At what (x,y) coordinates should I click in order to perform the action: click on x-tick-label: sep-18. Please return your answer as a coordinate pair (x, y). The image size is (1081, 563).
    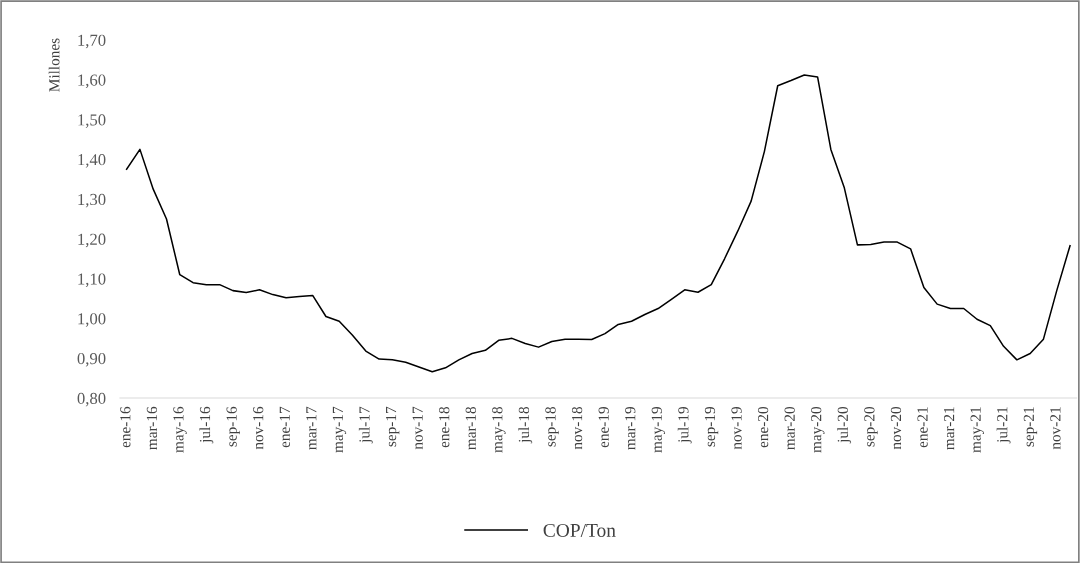
    Looking at the image, I should click on (552, 426).